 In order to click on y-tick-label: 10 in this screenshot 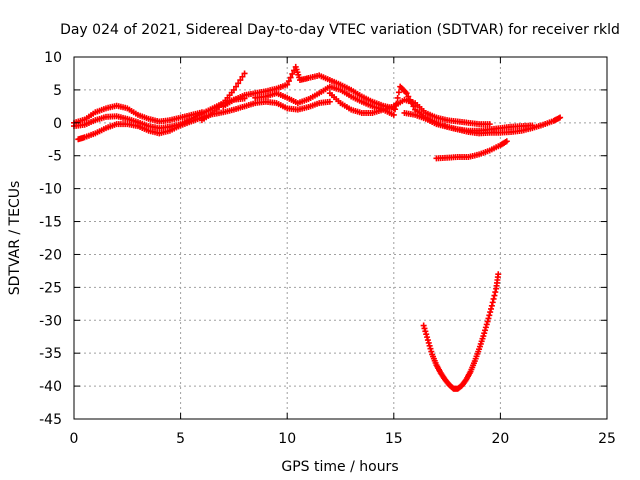, I will do `click(53, 58)`.